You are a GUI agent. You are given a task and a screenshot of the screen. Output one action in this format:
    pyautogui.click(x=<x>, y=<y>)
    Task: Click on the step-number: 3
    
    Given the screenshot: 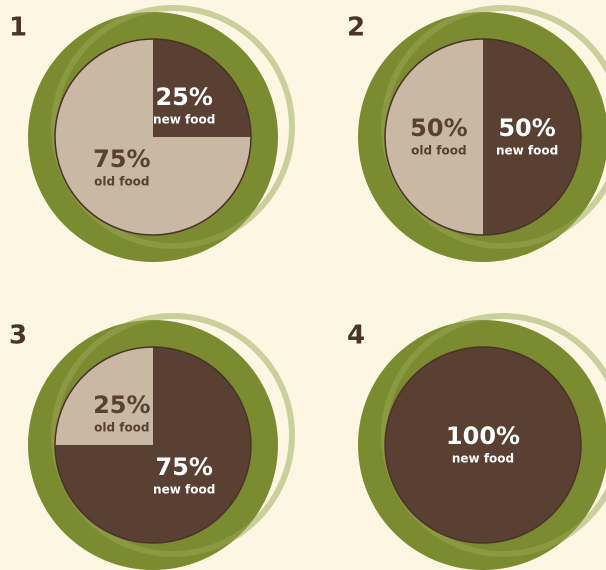 What is the action you would take?
    pyautogui.click(x=18, y=336)
    